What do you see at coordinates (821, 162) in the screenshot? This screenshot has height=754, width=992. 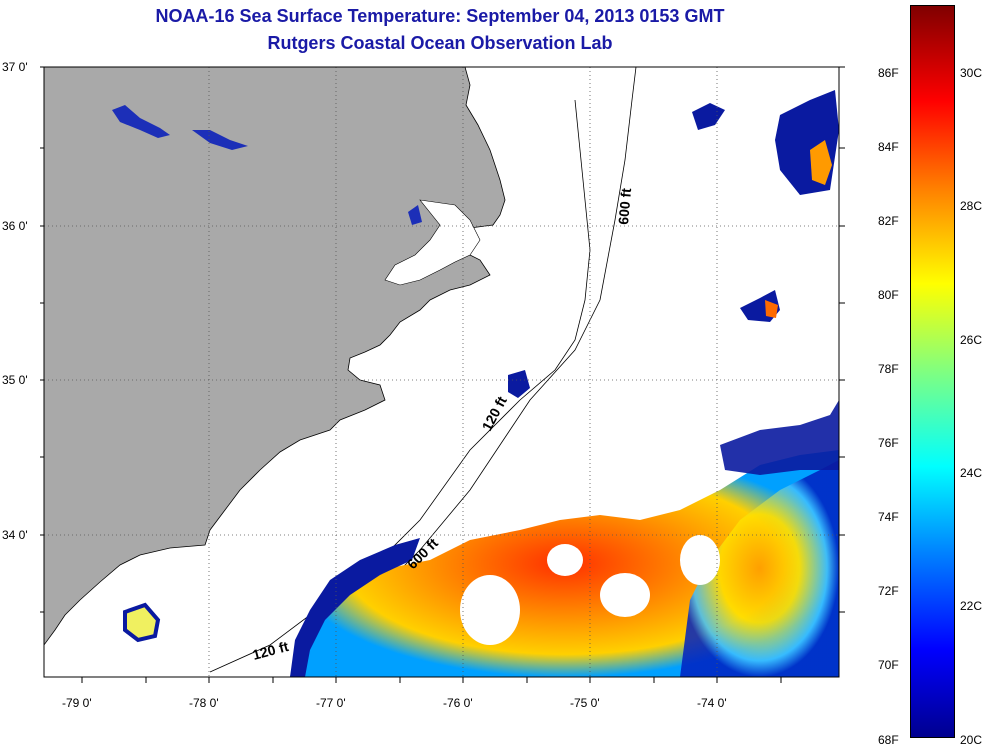 I see `sst-warm-patch-ne` at bounding box center [821, 162].